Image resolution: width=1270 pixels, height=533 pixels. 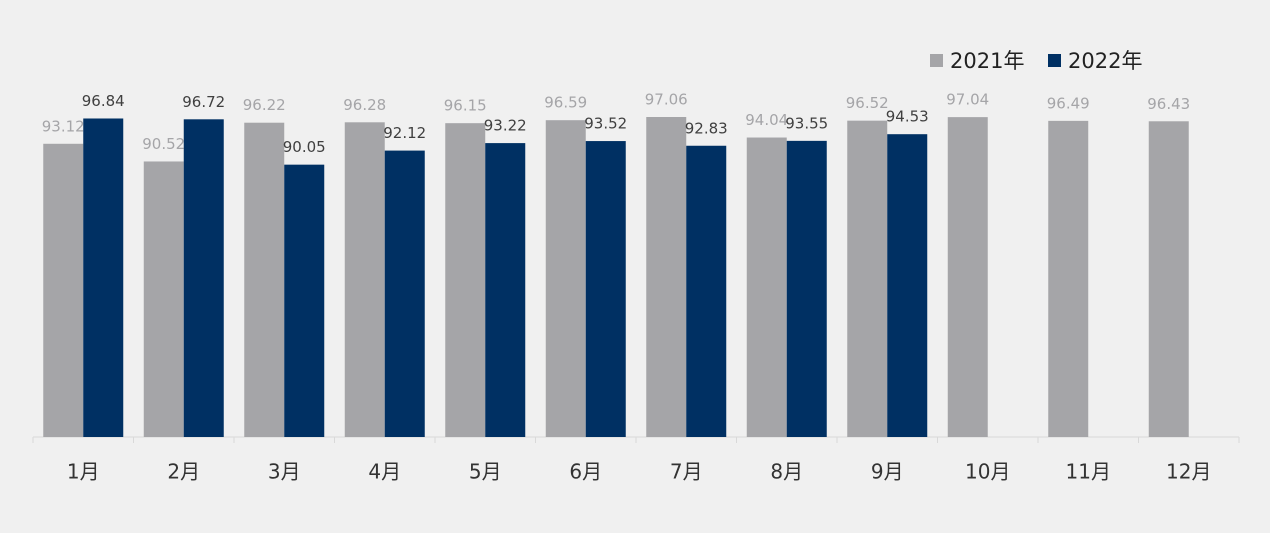 I want to click on x-tick-label: 6月, so click(x=585, y=472).